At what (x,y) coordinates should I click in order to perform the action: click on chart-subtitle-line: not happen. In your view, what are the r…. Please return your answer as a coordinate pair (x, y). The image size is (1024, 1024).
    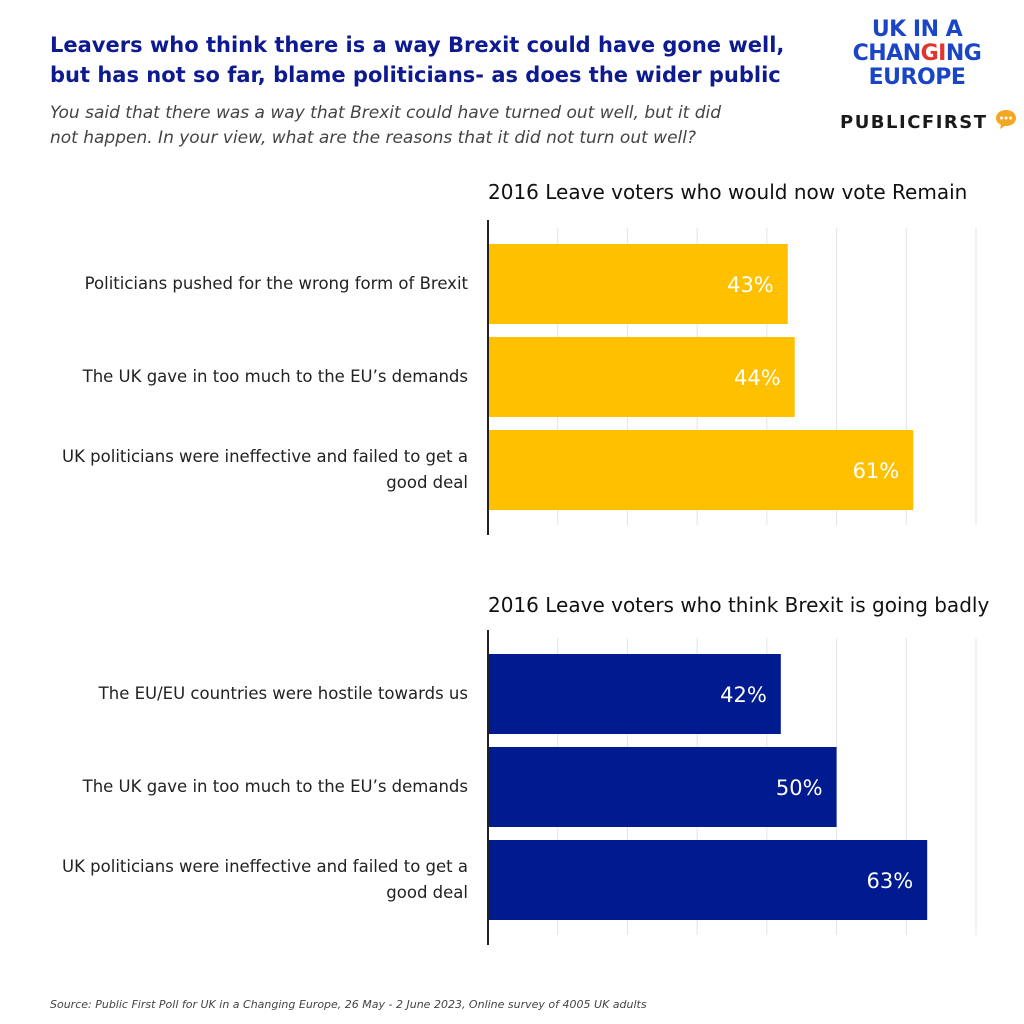
    Looking at the image, I should click on (373, 138).